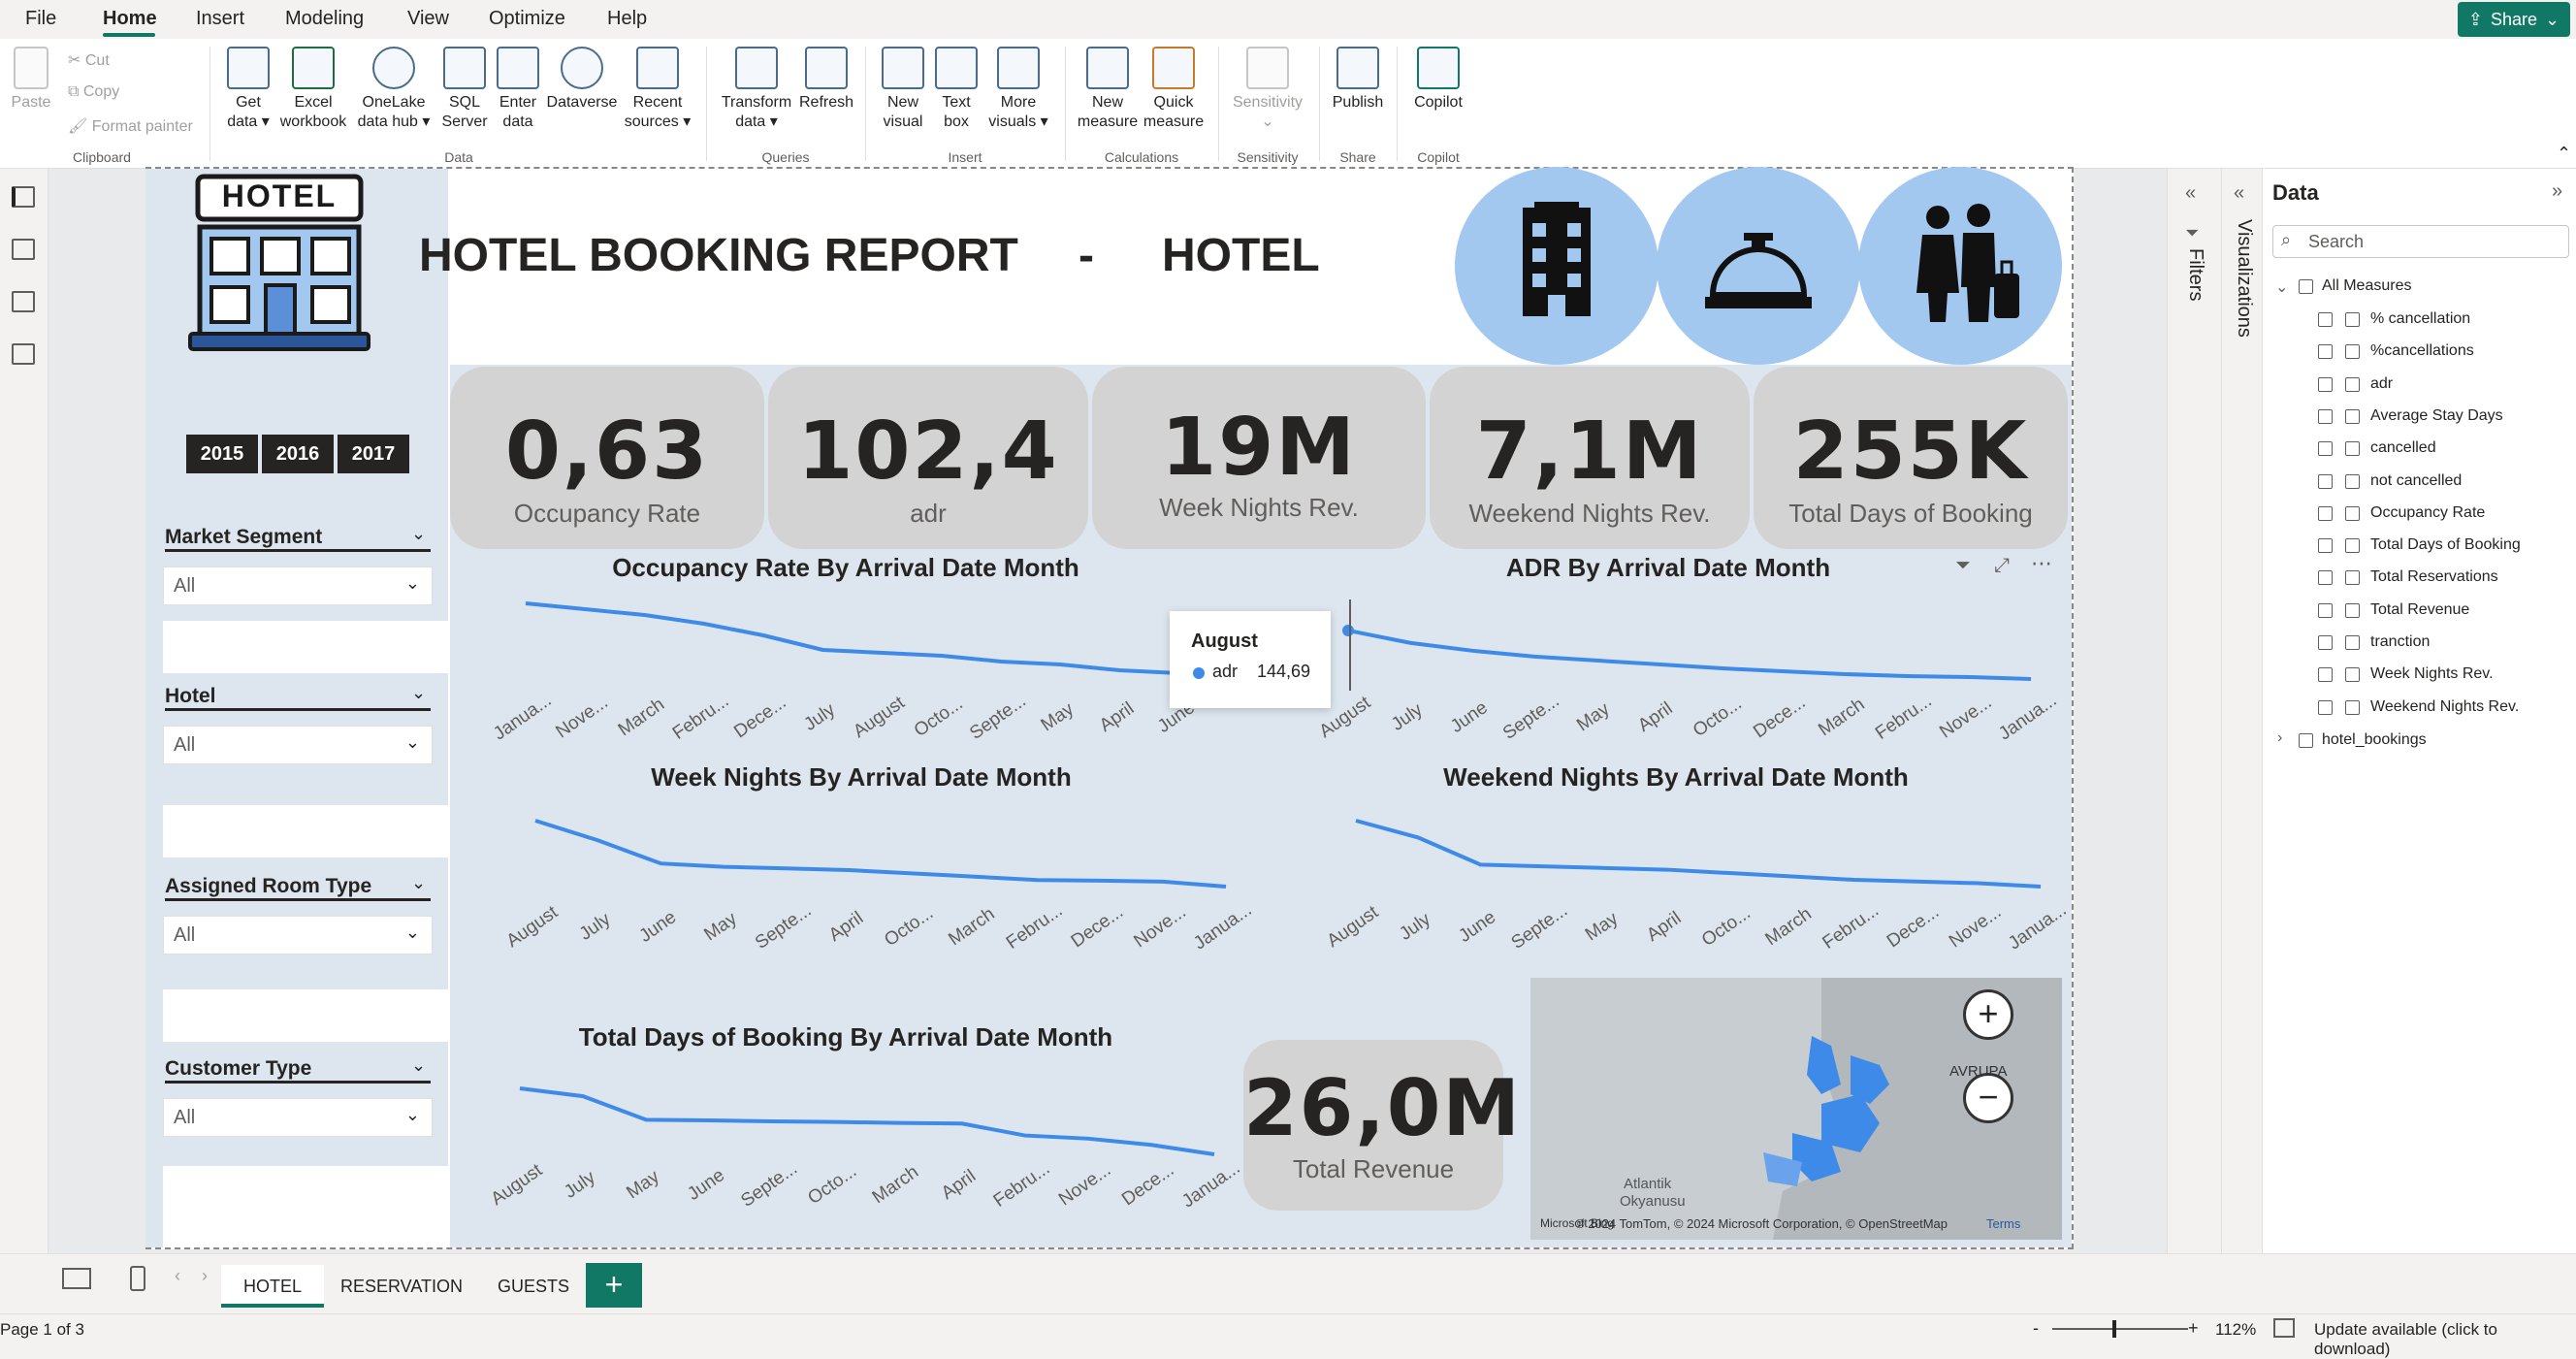  I want to click on search-input: ⌕ Search, so click(2420, 241).